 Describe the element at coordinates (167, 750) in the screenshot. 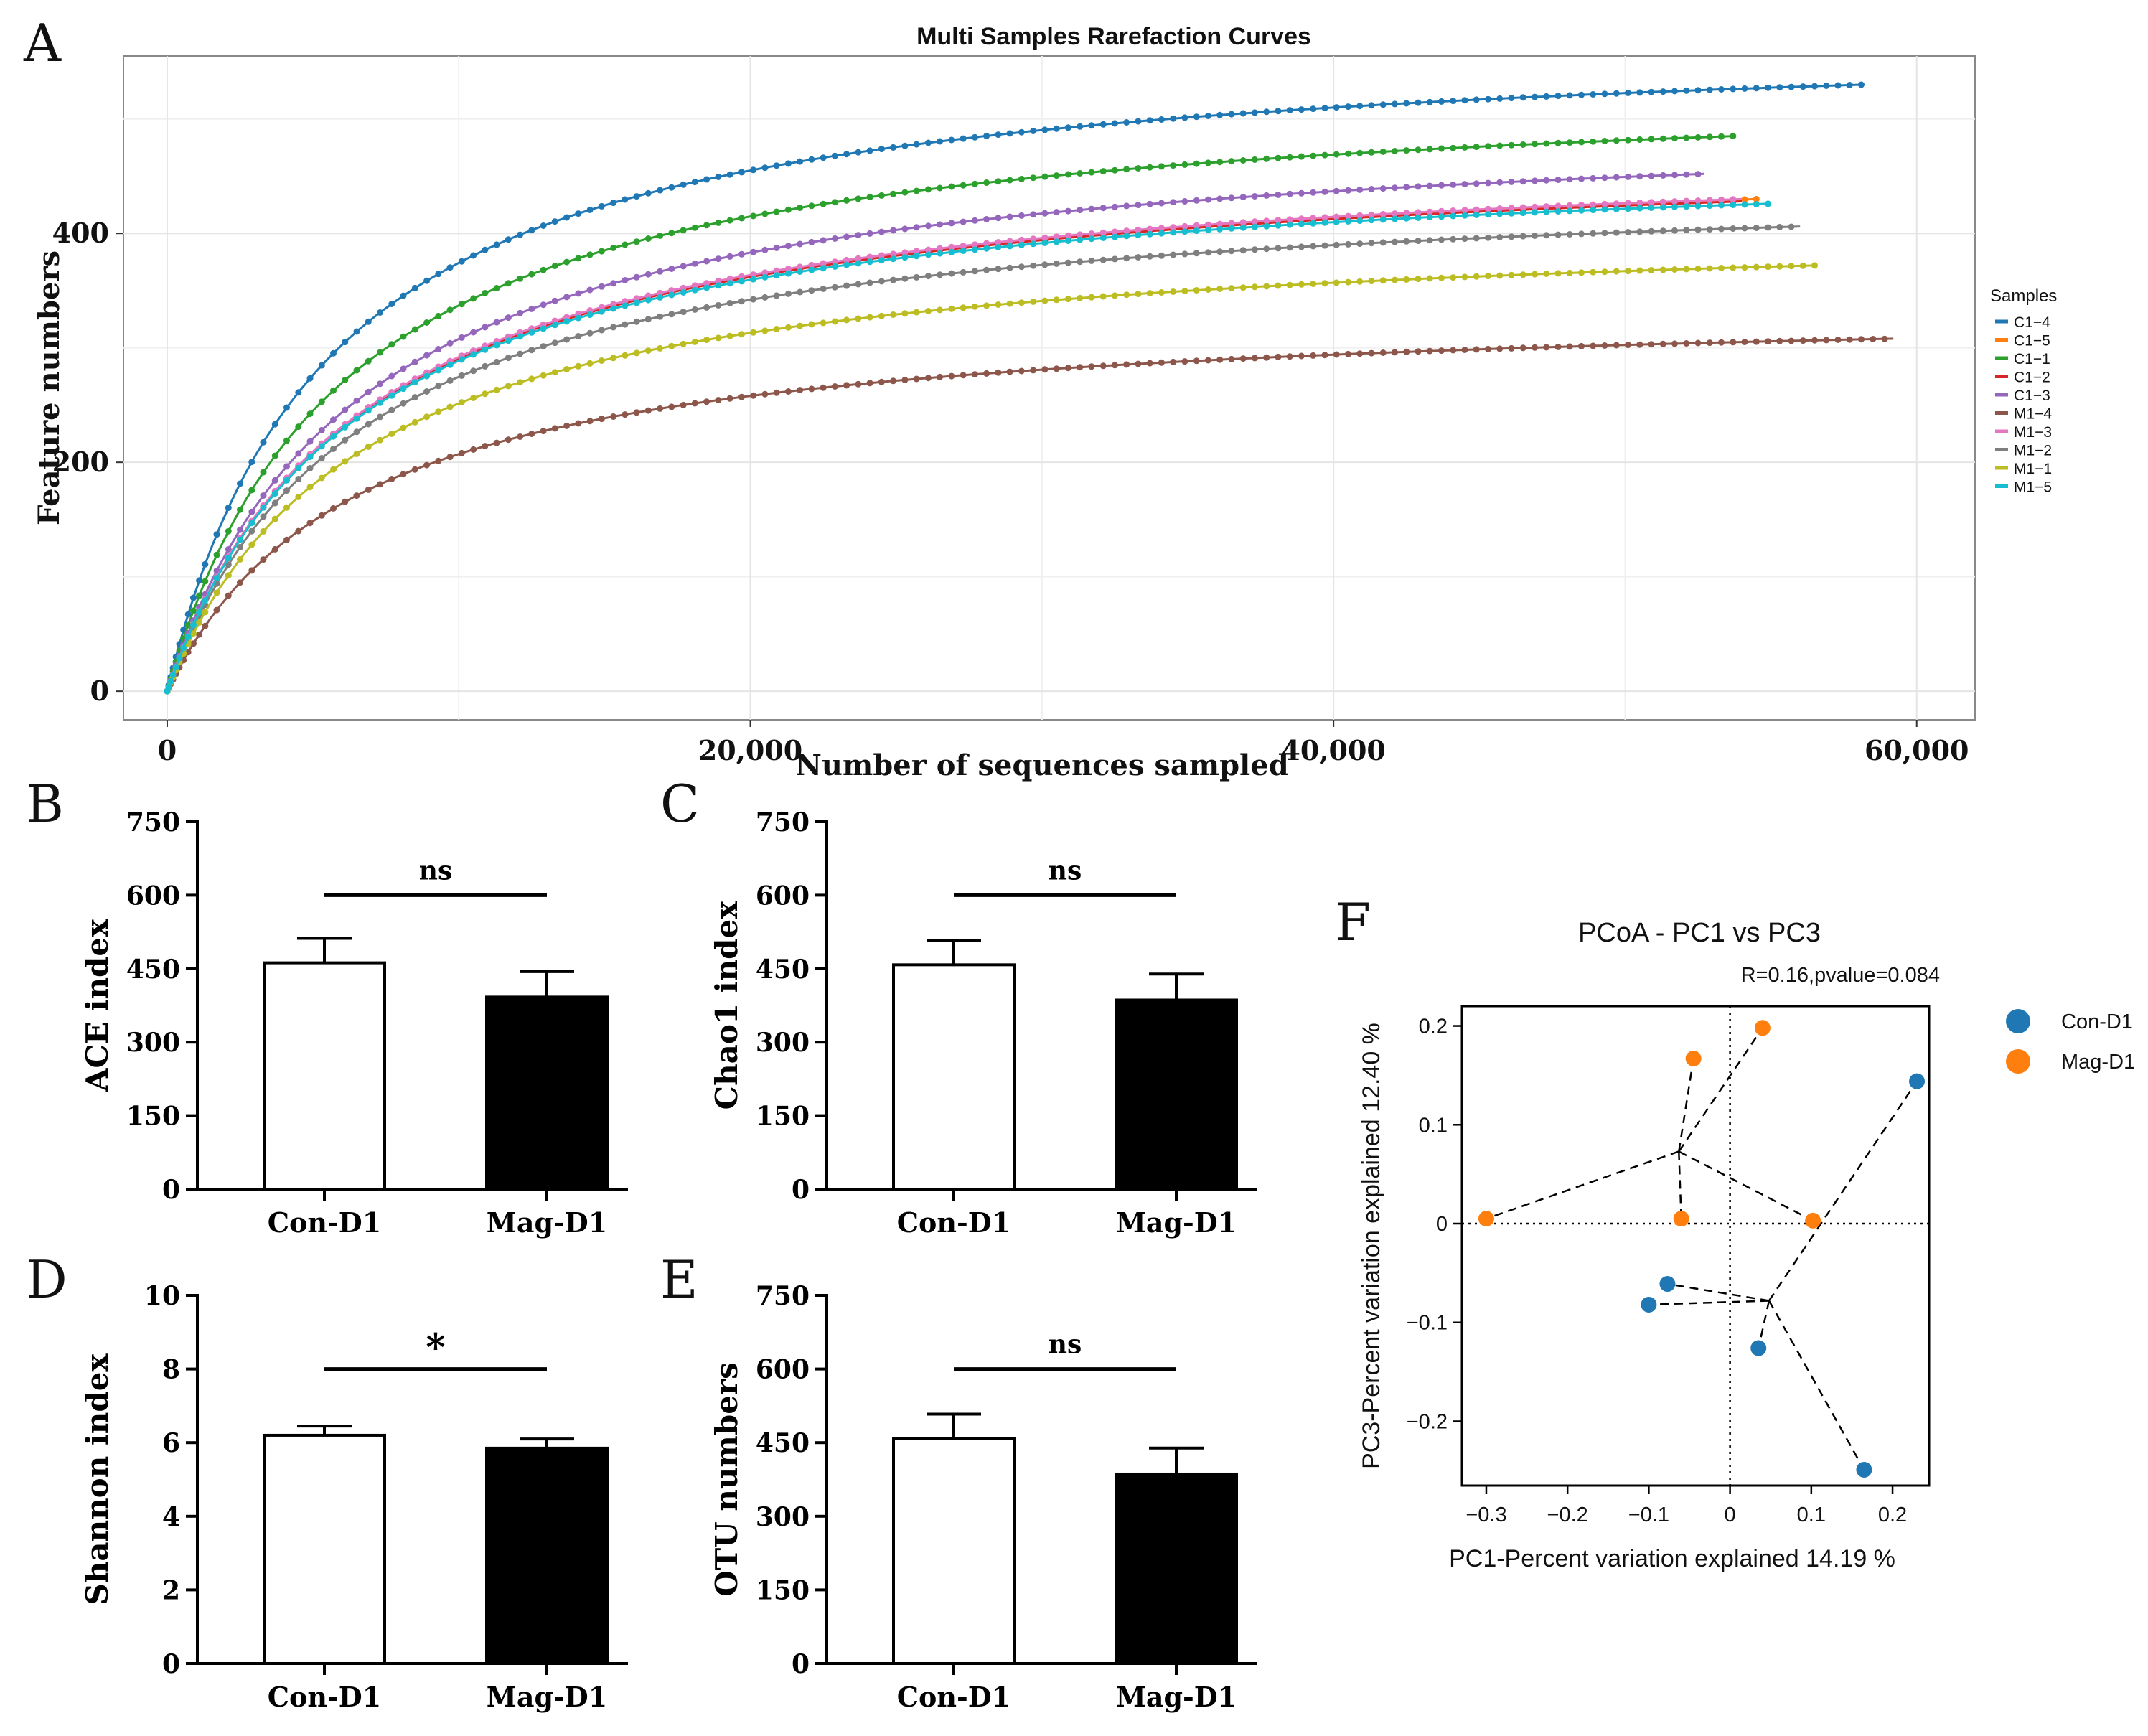

I see `x-tick-label: 0` at that location.